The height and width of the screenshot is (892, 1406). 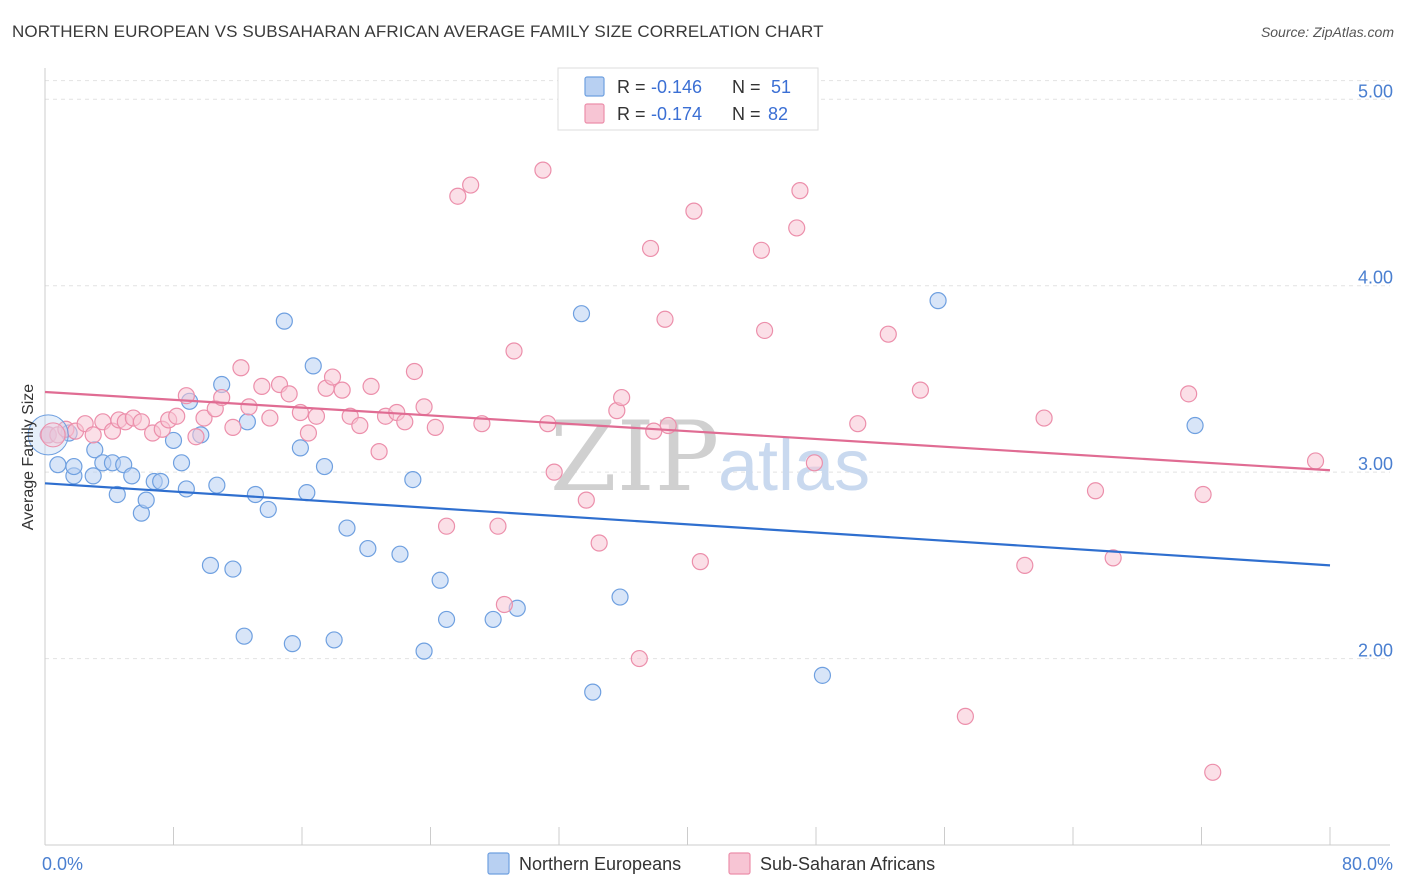 What do you see at coordinates (62, 864) in the screenshot?
I see `x-tick-label: 0.0%` at bounding box center [62, 864].